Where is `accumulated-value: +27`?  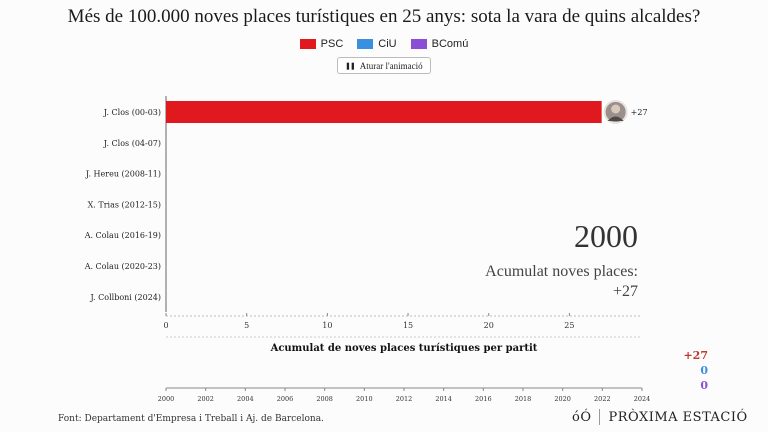
accumulated-value: +27 is located at coordinates (625, 291).